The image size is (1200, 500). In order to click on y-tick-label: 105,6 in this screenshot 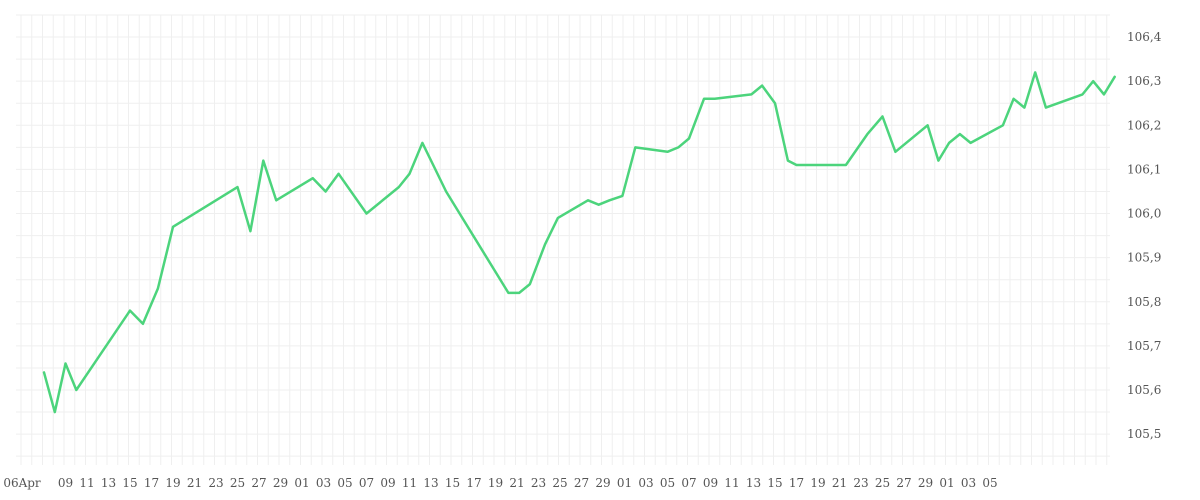, I will do `click(1144, 390)`.